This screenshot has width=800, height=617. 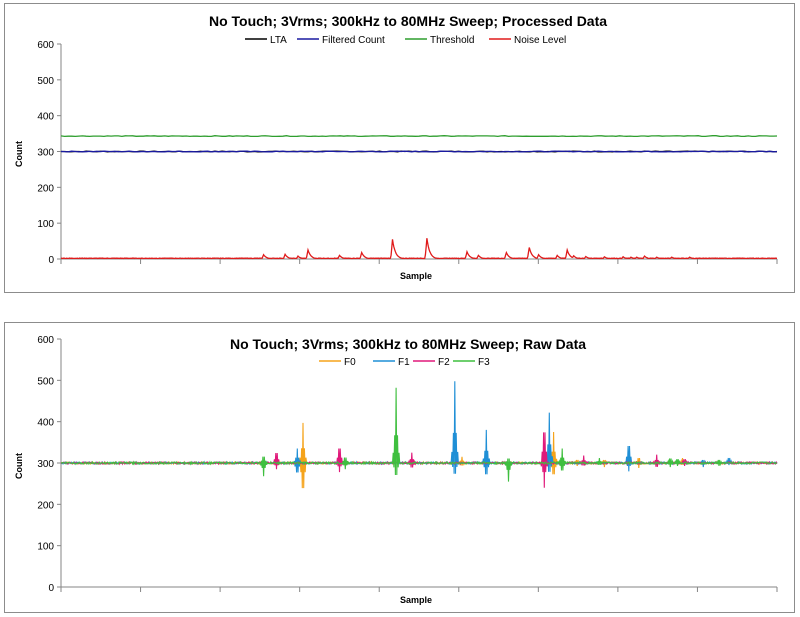 What do you see at coordinates (350, 362) in the screenshot?
I see `legend-label: F0` at bounding box center [350, 362].